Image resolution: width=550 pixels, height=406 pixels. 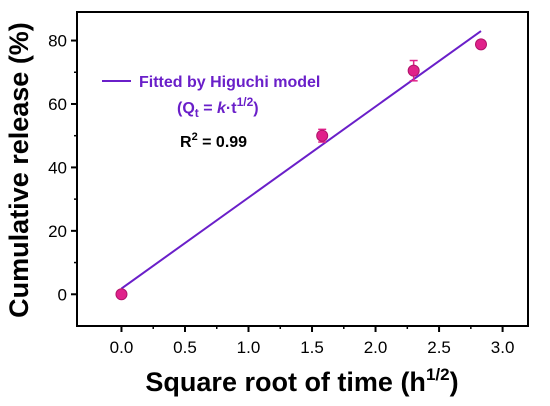 What do you see at coordinates (62, 294) in the screenshot?
I see `y-tick-label: 0` at bounding box center [62, 294].